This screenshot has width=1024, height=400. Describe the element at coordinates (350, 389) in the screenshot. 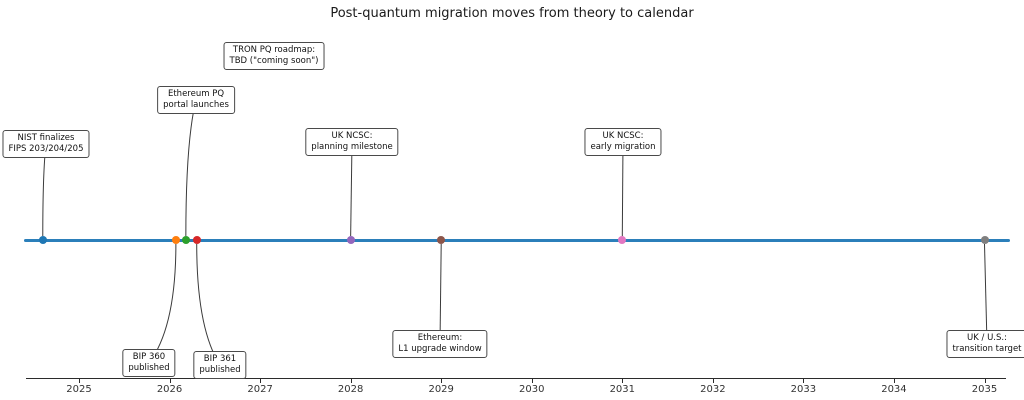

I see `x-axis-tick-label: 2028` at that location.